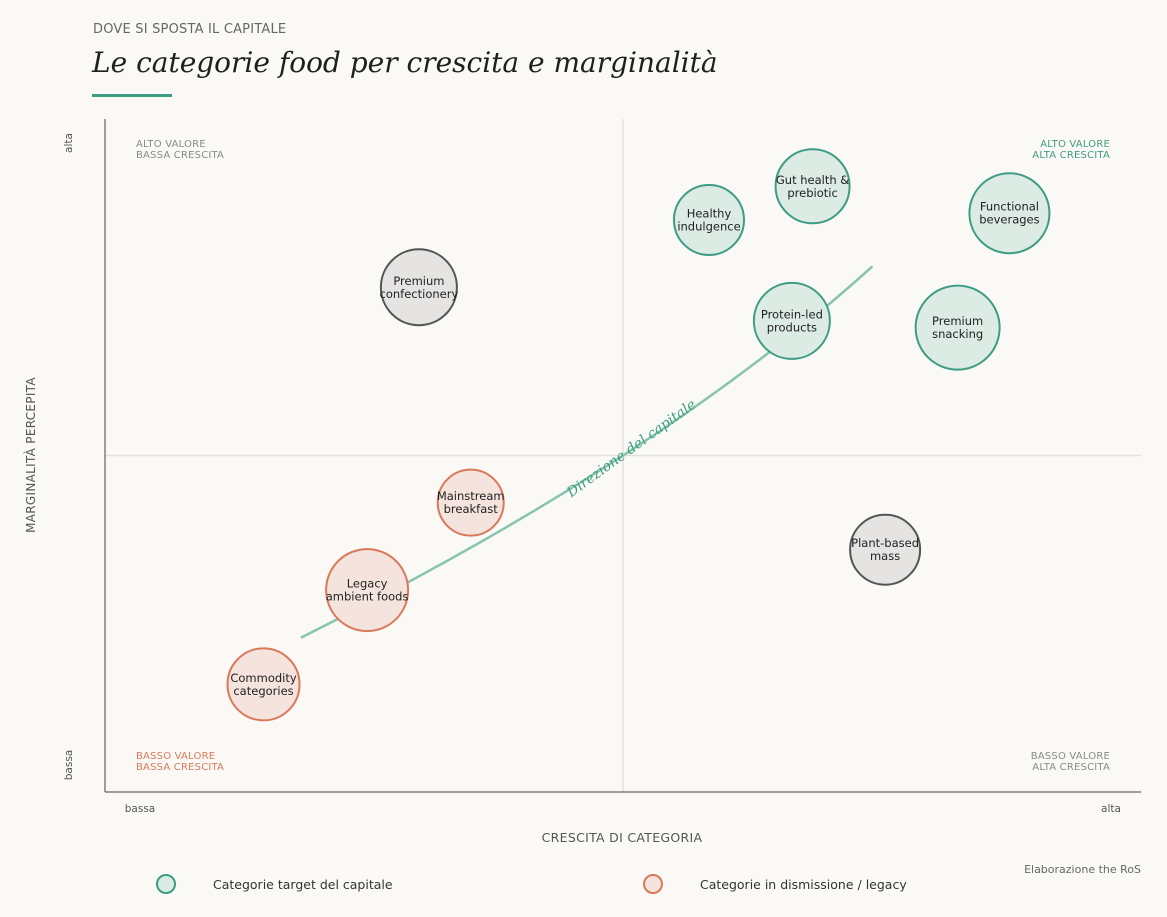 Image resolution: width=1167 pixels, height=917 pixels. Describe the element at coordinates (1075, 144) in the screenshot. I see `quadrant-label-top-right: ALTO VALORE` at that location.